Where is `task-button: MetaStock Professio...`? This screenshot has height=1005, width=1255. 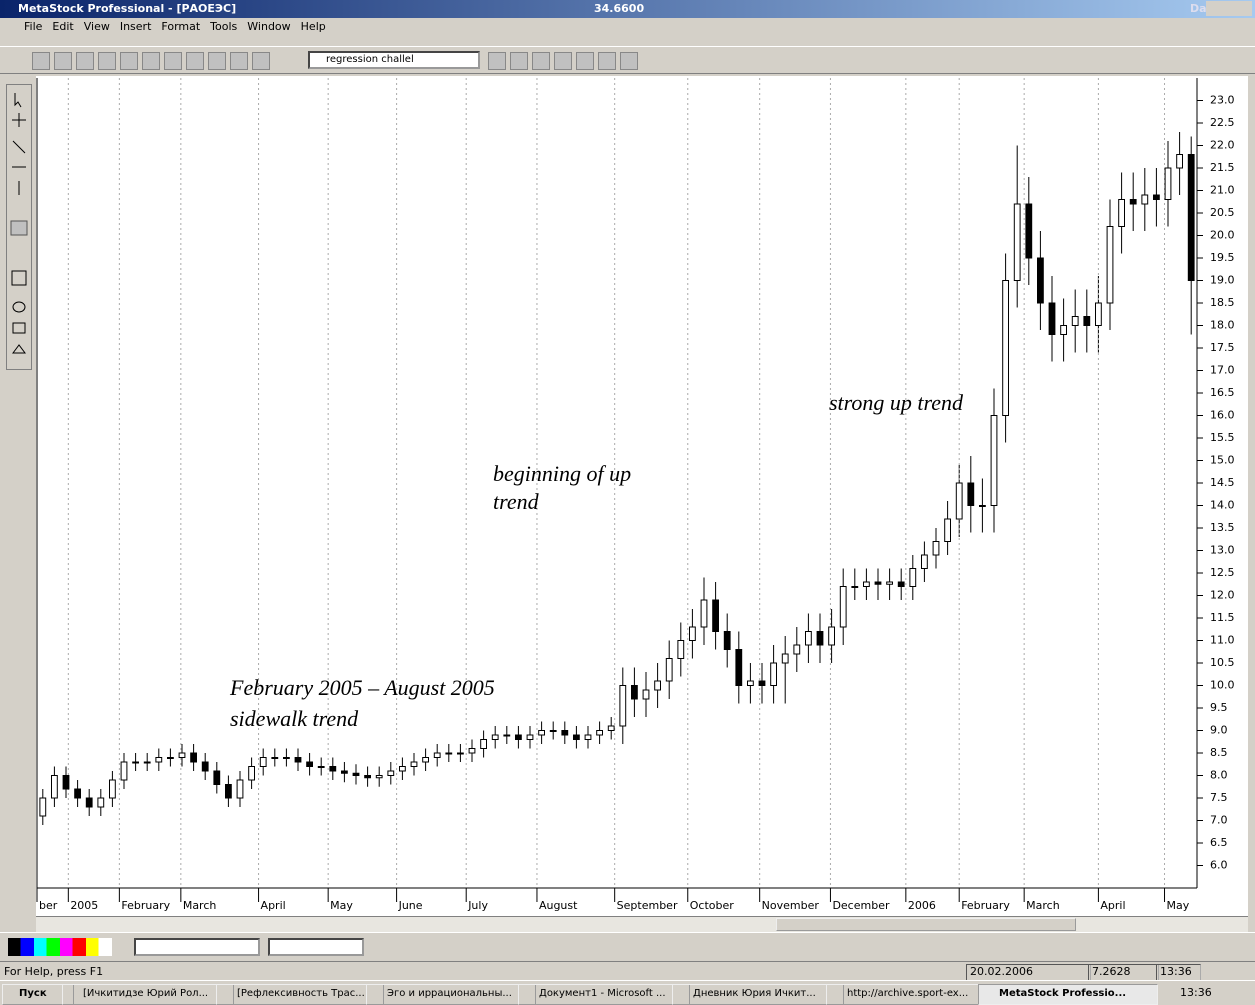 task-button: MetaStock Professio... is located at coordinates (1068, 994).